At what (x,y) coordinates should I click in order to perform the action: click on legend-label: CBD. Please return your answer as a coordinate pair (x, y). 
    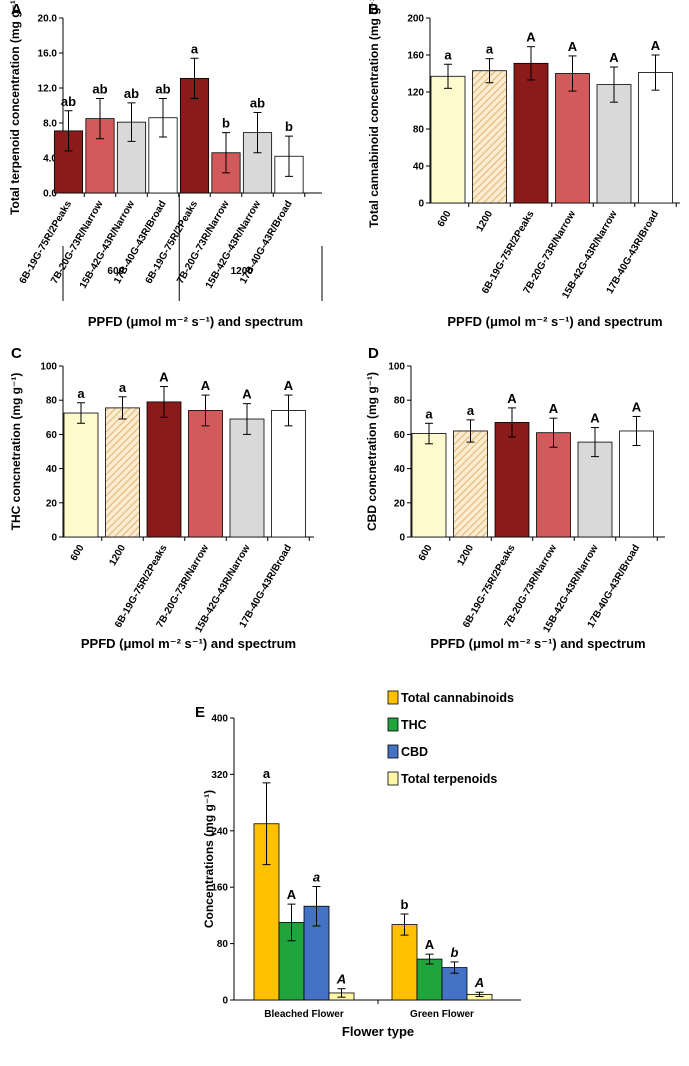
    Looking at the image, I should click on (414, 752).